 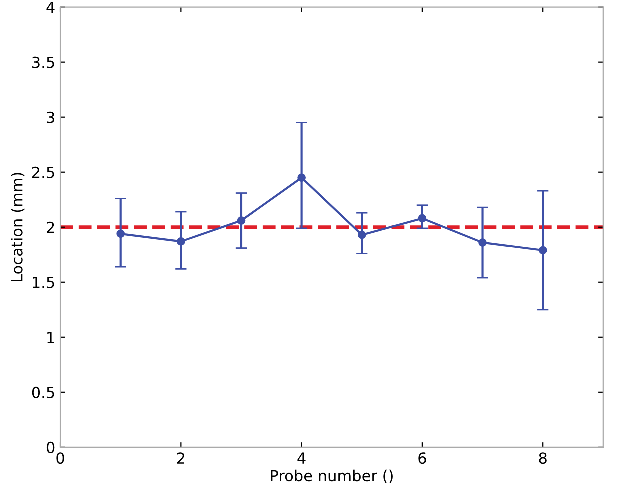 What do you see at coordinates (543, 458) in the screenshot?
I see `x-tick-label: 8` at bounding box center [543, 458].